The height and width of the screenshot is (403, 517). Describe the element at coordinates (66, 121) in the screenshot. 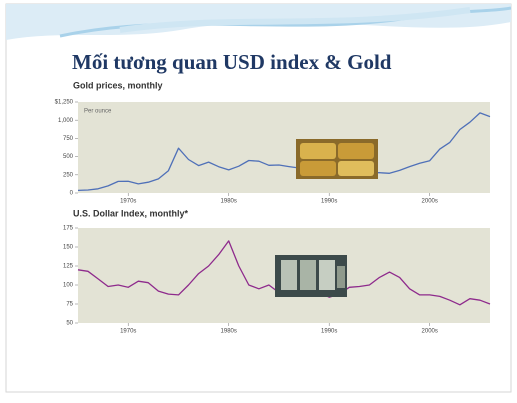

I see `y-tick-label: 1,000` at that location.